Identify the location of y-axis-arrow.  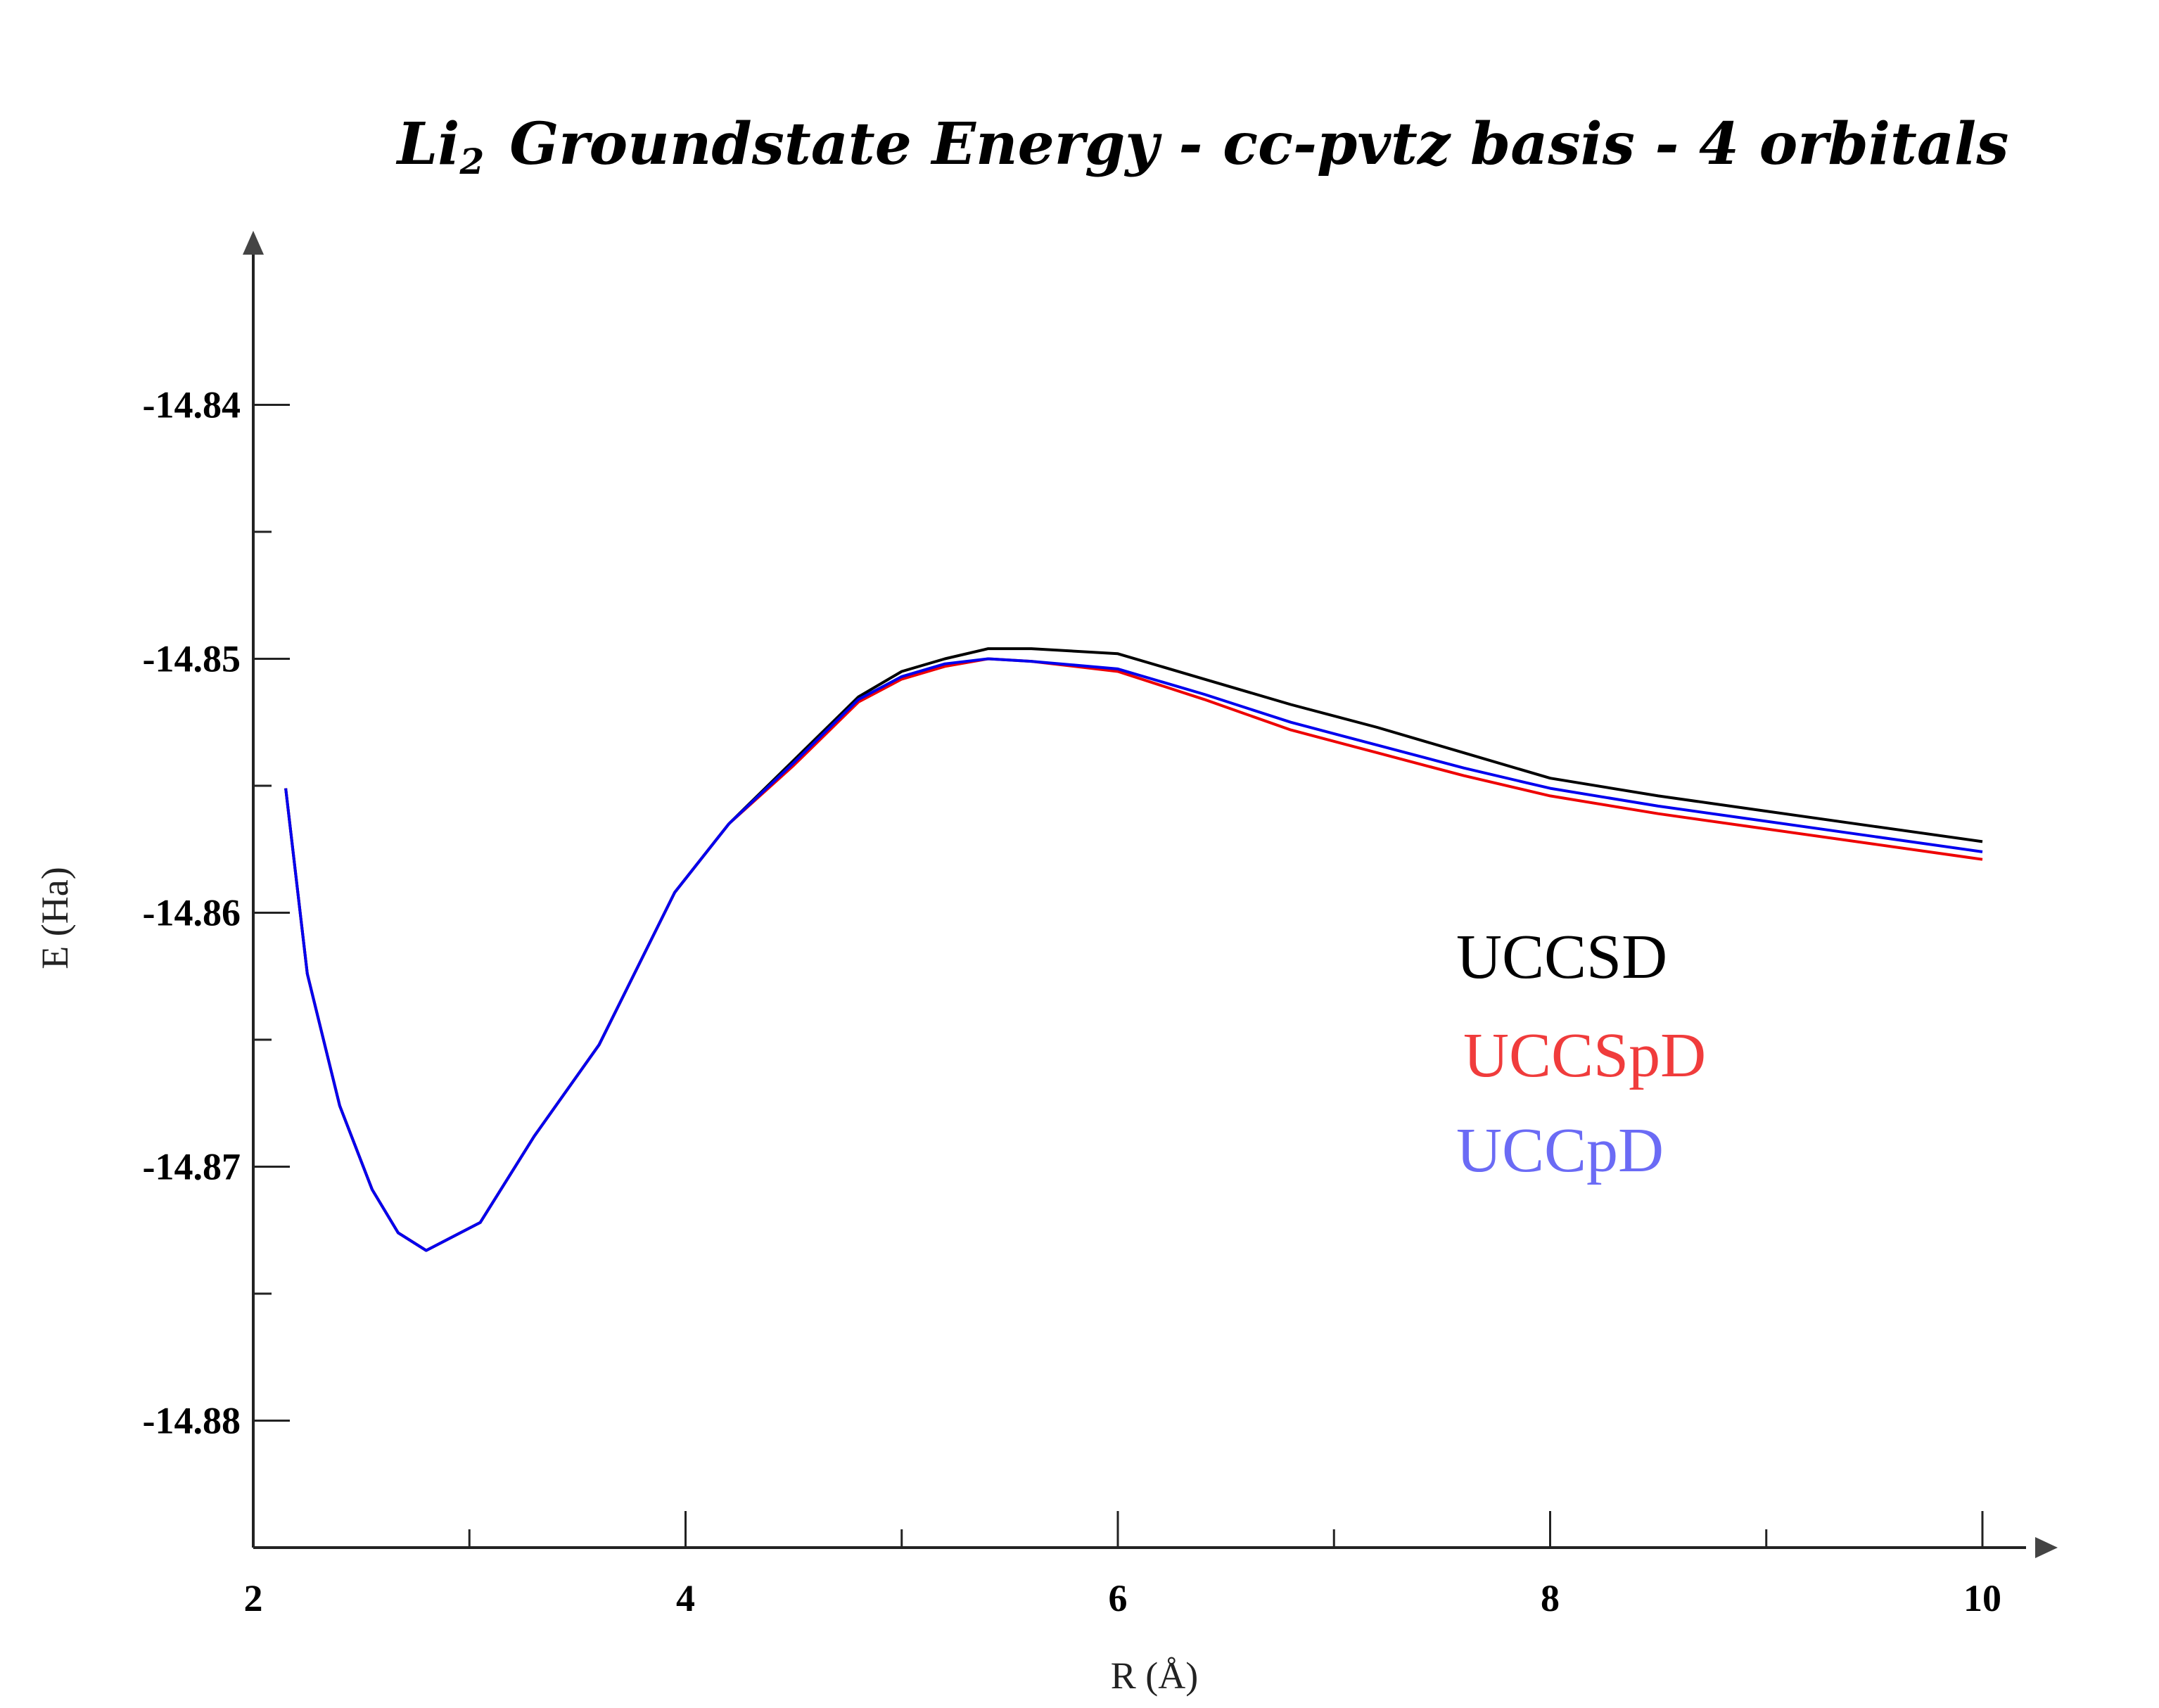
(253, 243).